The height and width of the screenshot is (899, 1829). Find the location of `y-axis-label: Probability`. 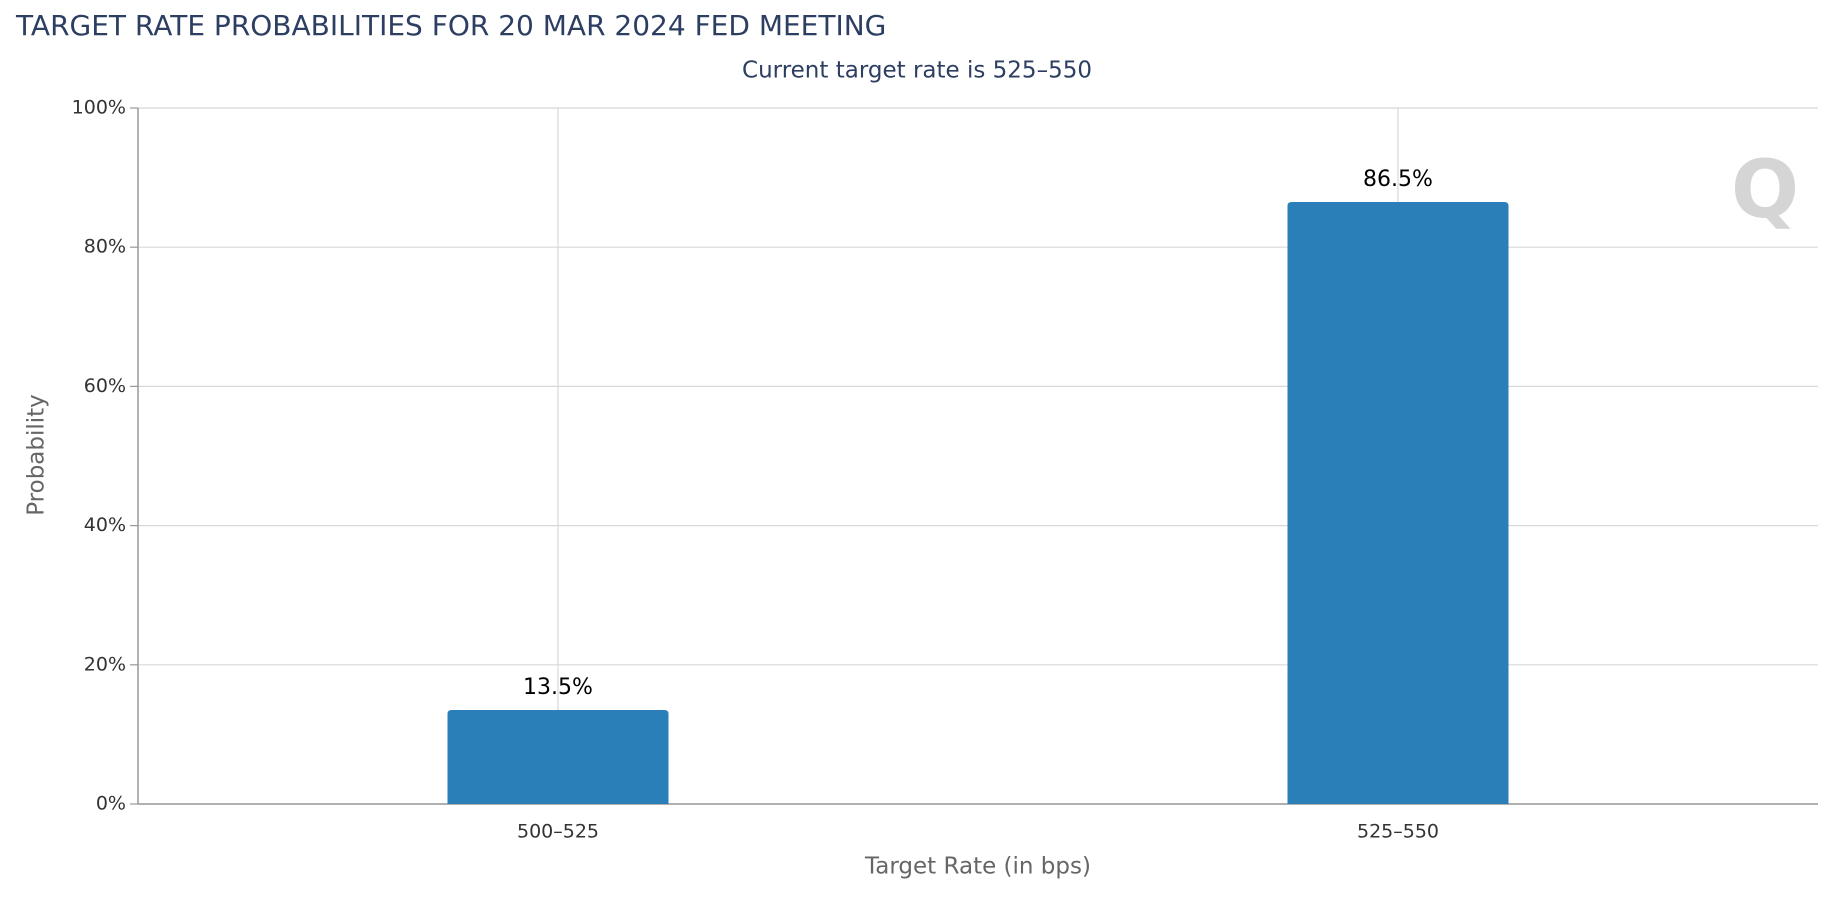

y-axis-label: Probability is located at coordinates (37, 455).